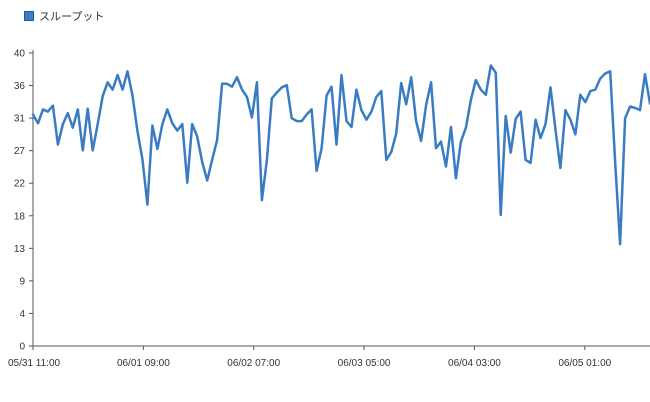  Describe the element at coordinates (143, 363) in the screenshot. I see `x-tick-label: 06/01 09:00` at that location.